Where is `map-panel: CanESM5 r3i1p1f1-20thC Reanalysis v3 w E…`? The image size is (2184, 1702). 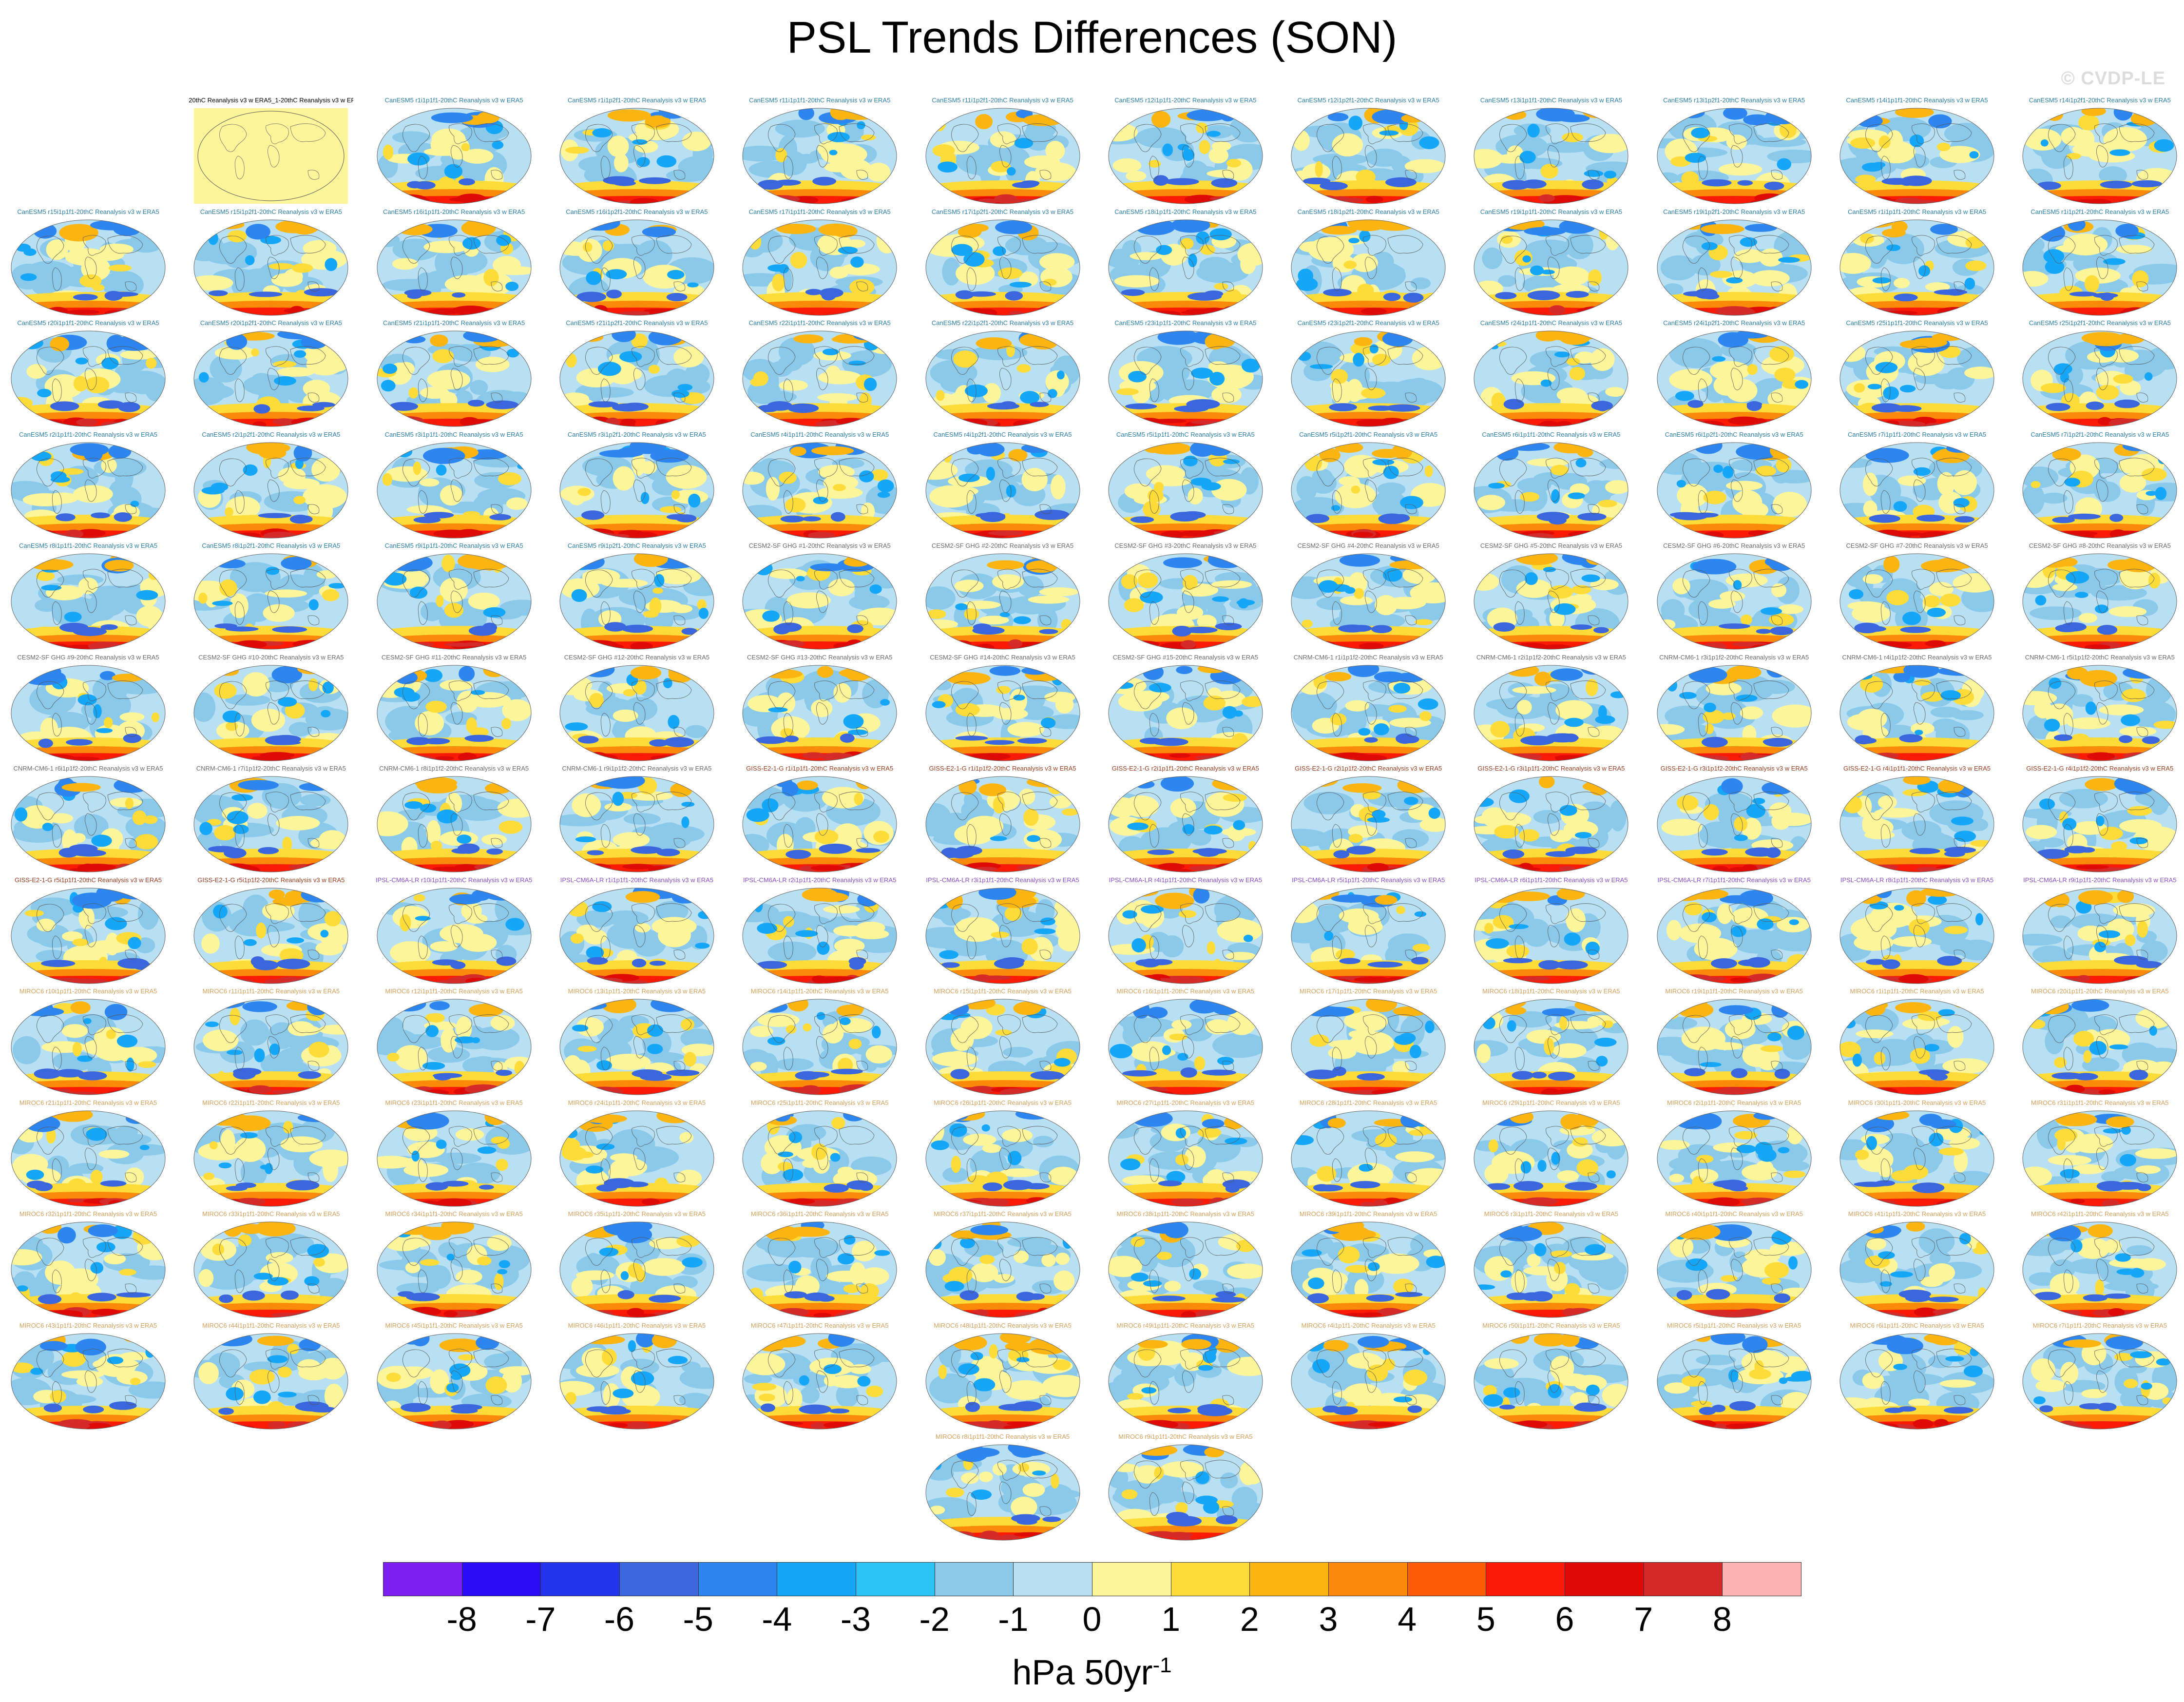
map-panel: CanESM5 r3i1p1f1-20thC Reanalysis v3 w E… is located at coordinates (454, 486).